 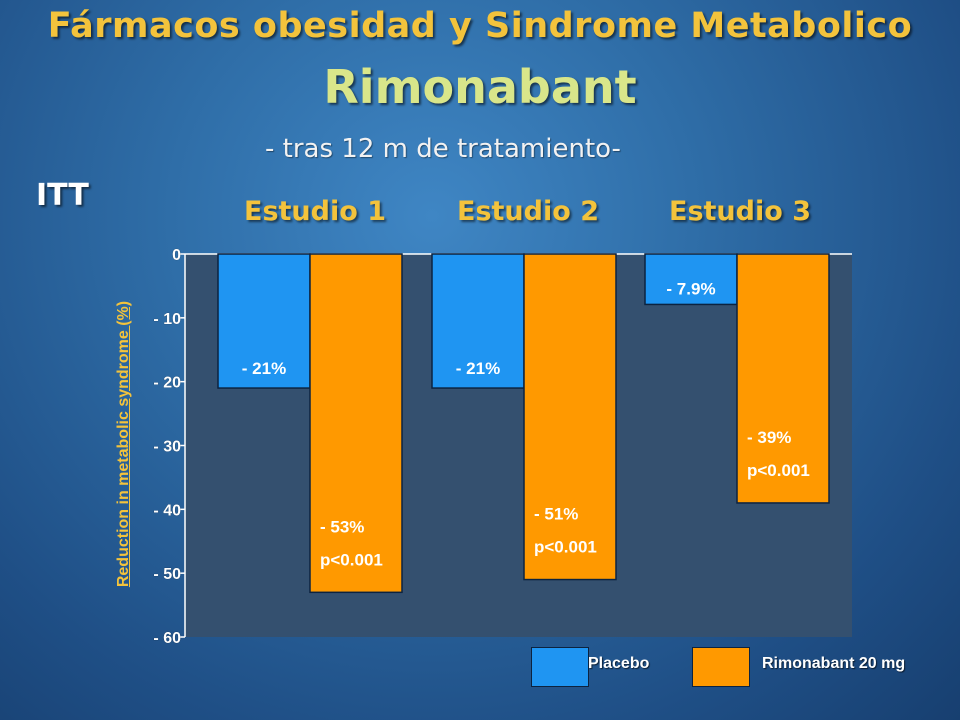 I want to click on slide-subtitle: Rimonabant, so click(x=480, y=87).